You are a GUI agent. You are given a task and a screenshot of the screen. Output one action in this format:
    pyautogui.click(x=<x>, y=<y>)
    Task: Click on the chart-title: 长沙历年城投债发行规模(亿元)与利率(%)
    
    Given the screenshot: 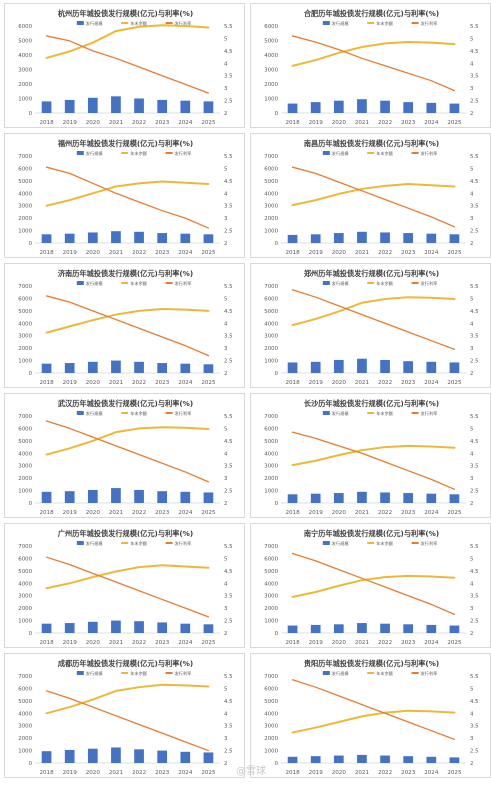 What is the action you would take?
    pyautogui.click(x=371, y=403)
    